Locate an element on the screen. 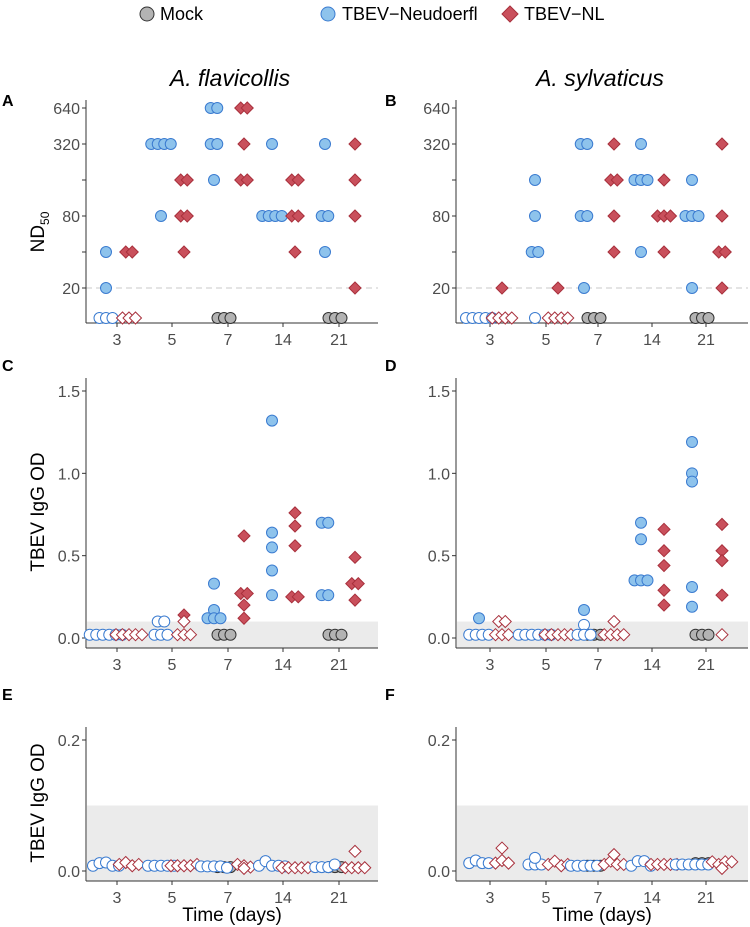 This screenshot has height=927, width=750. y-tick-label: 1.5 is located at coordinates (439, 392).